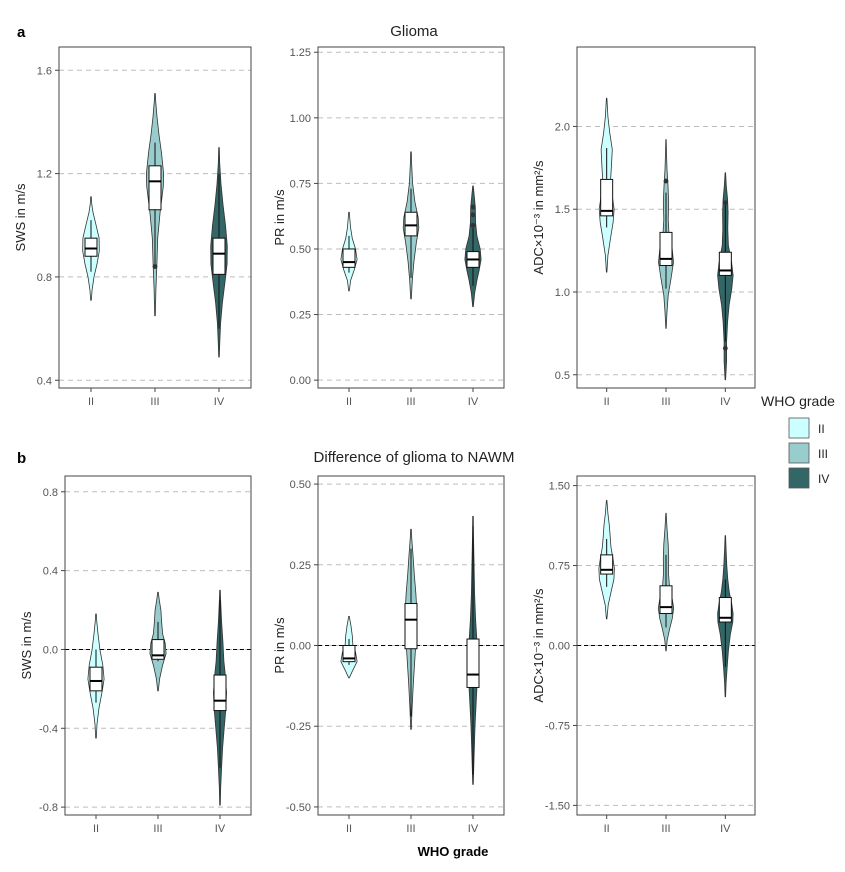 Image resolution: width=845 pixels, height=872 pixels. I want to click on panel-a-adc-group-iv, so click(725, 276).